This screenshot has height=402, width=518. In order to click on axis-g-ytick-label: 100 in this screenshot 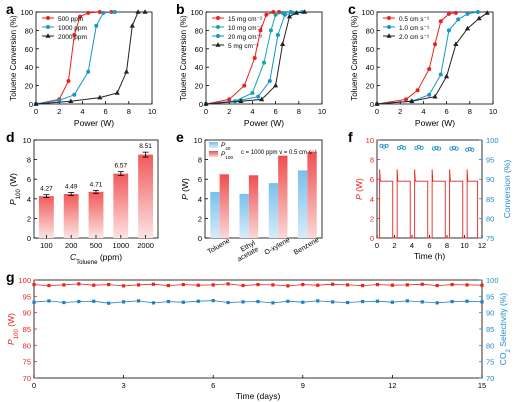, I will do `click(24, 280)`.